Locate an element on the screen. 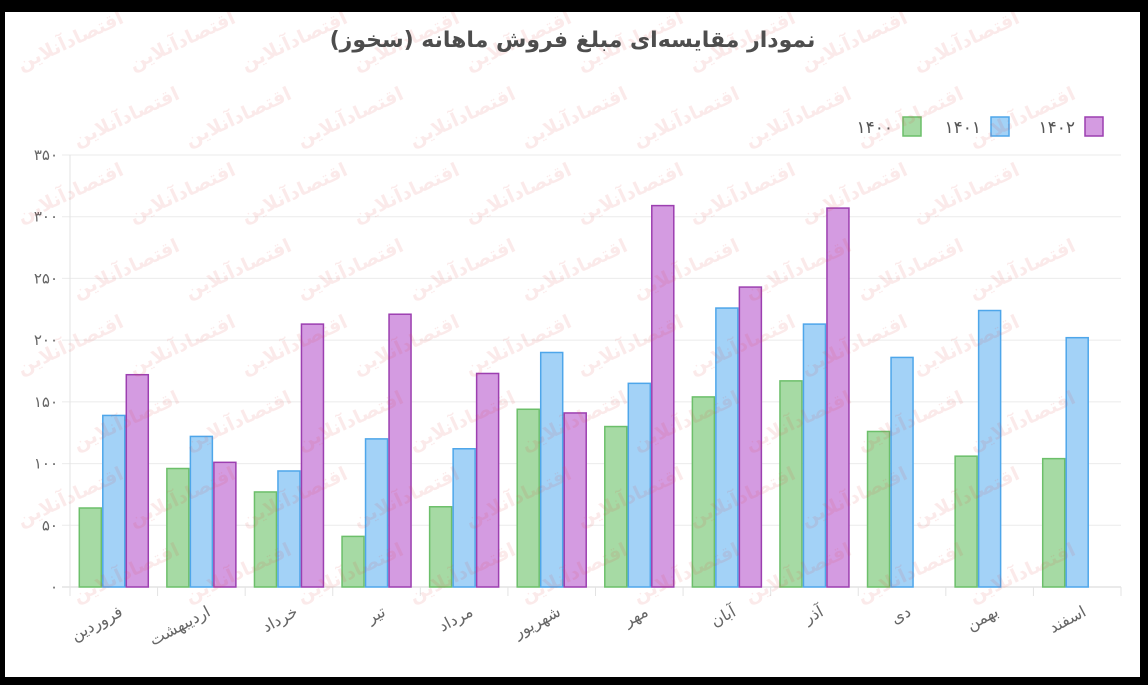 Image resolution: width=1148 pixels, height=685 pixels. y-tick-label: ۲۰۰ is located at coordinates (46, 340).